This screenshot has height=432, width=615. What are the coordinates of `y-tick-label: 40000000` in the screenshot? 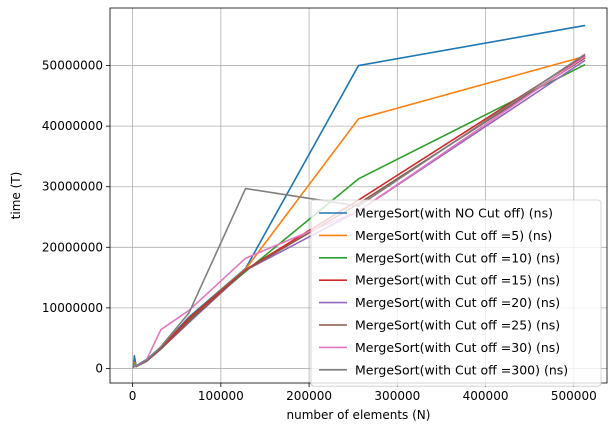 It's located at (72, 126).